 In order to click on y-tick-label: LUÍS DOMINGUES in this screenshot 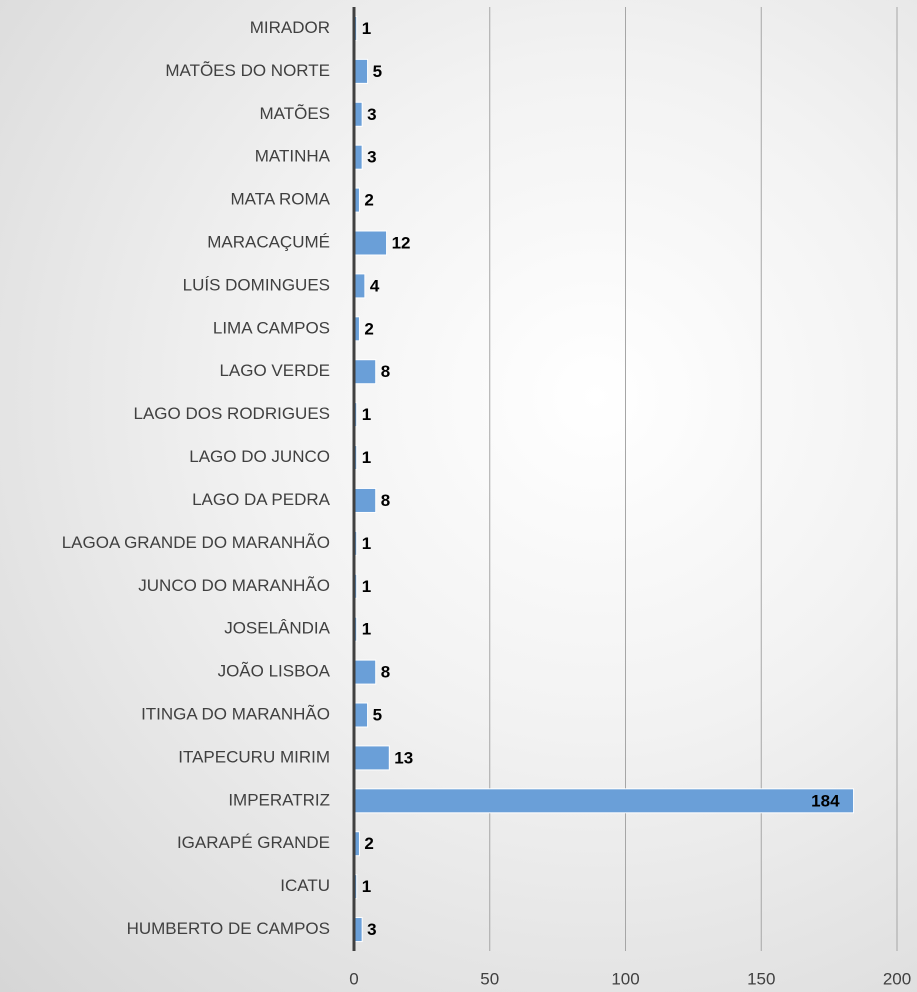, I will do `click(256, 284)`.